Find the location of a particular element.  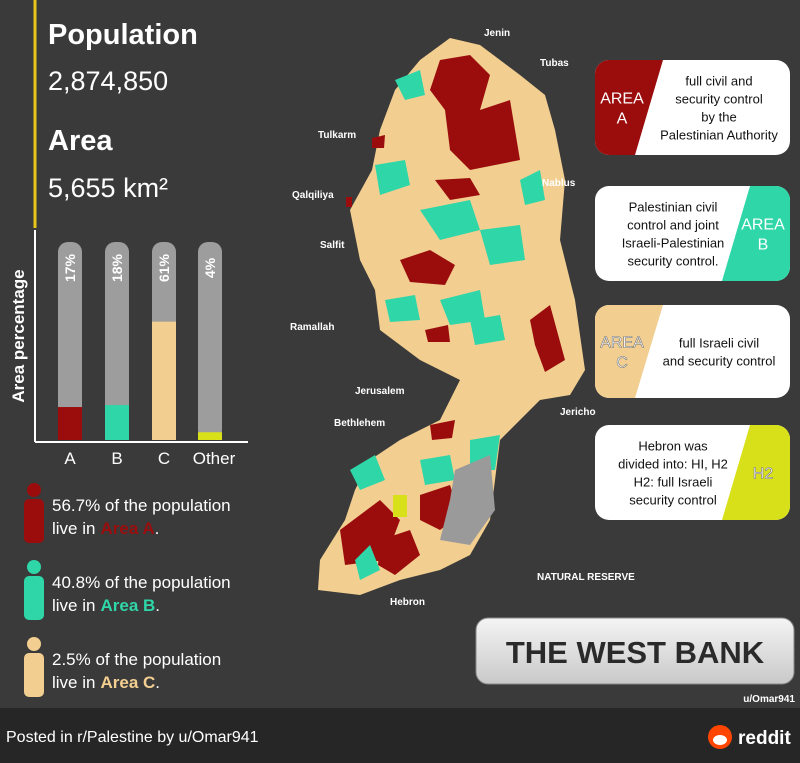

reddit-icon-face is located at coordinates (720, 740).